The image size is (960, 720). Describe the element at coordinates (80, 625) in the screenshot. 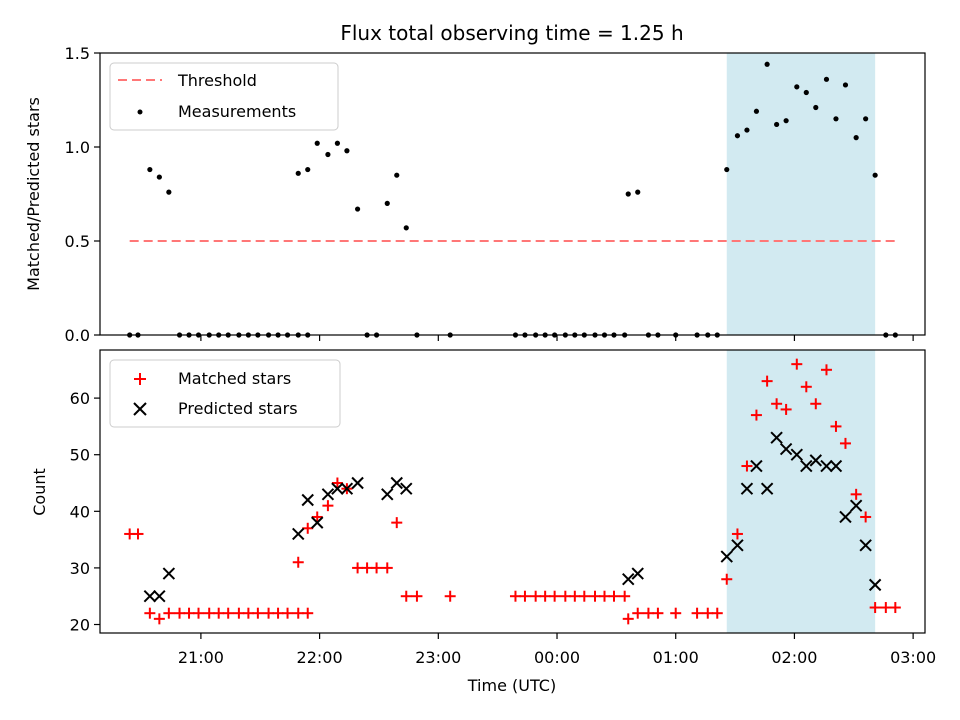

I see `y-tick-label: 20` at that location.